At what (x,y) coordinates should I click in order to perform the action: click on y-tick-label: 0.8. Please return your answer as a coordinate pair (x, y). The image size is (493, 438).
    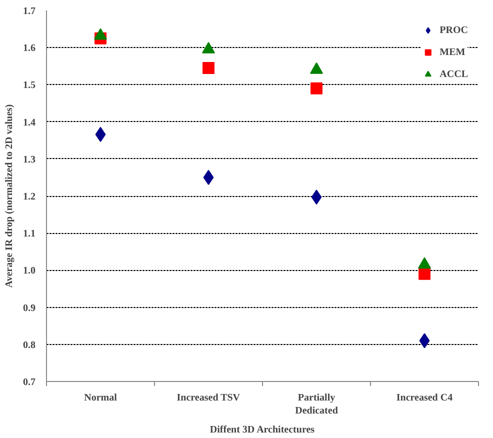
    Looking at the image, I should click on (29, 345).